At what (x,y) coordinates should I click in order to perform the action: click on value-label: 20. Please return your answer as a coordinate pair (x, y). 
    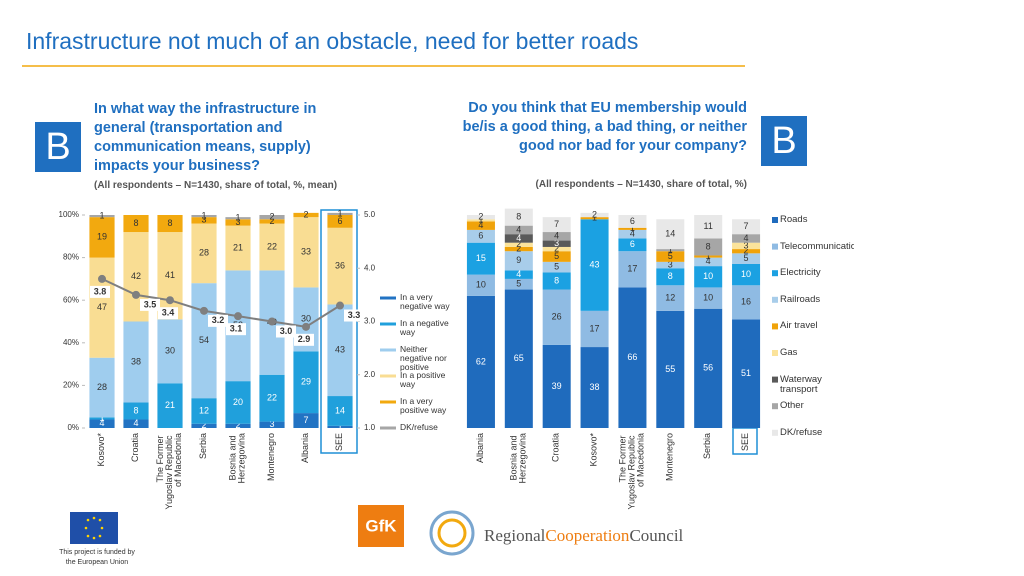
    Looking at the image, I should click on (238, 402).